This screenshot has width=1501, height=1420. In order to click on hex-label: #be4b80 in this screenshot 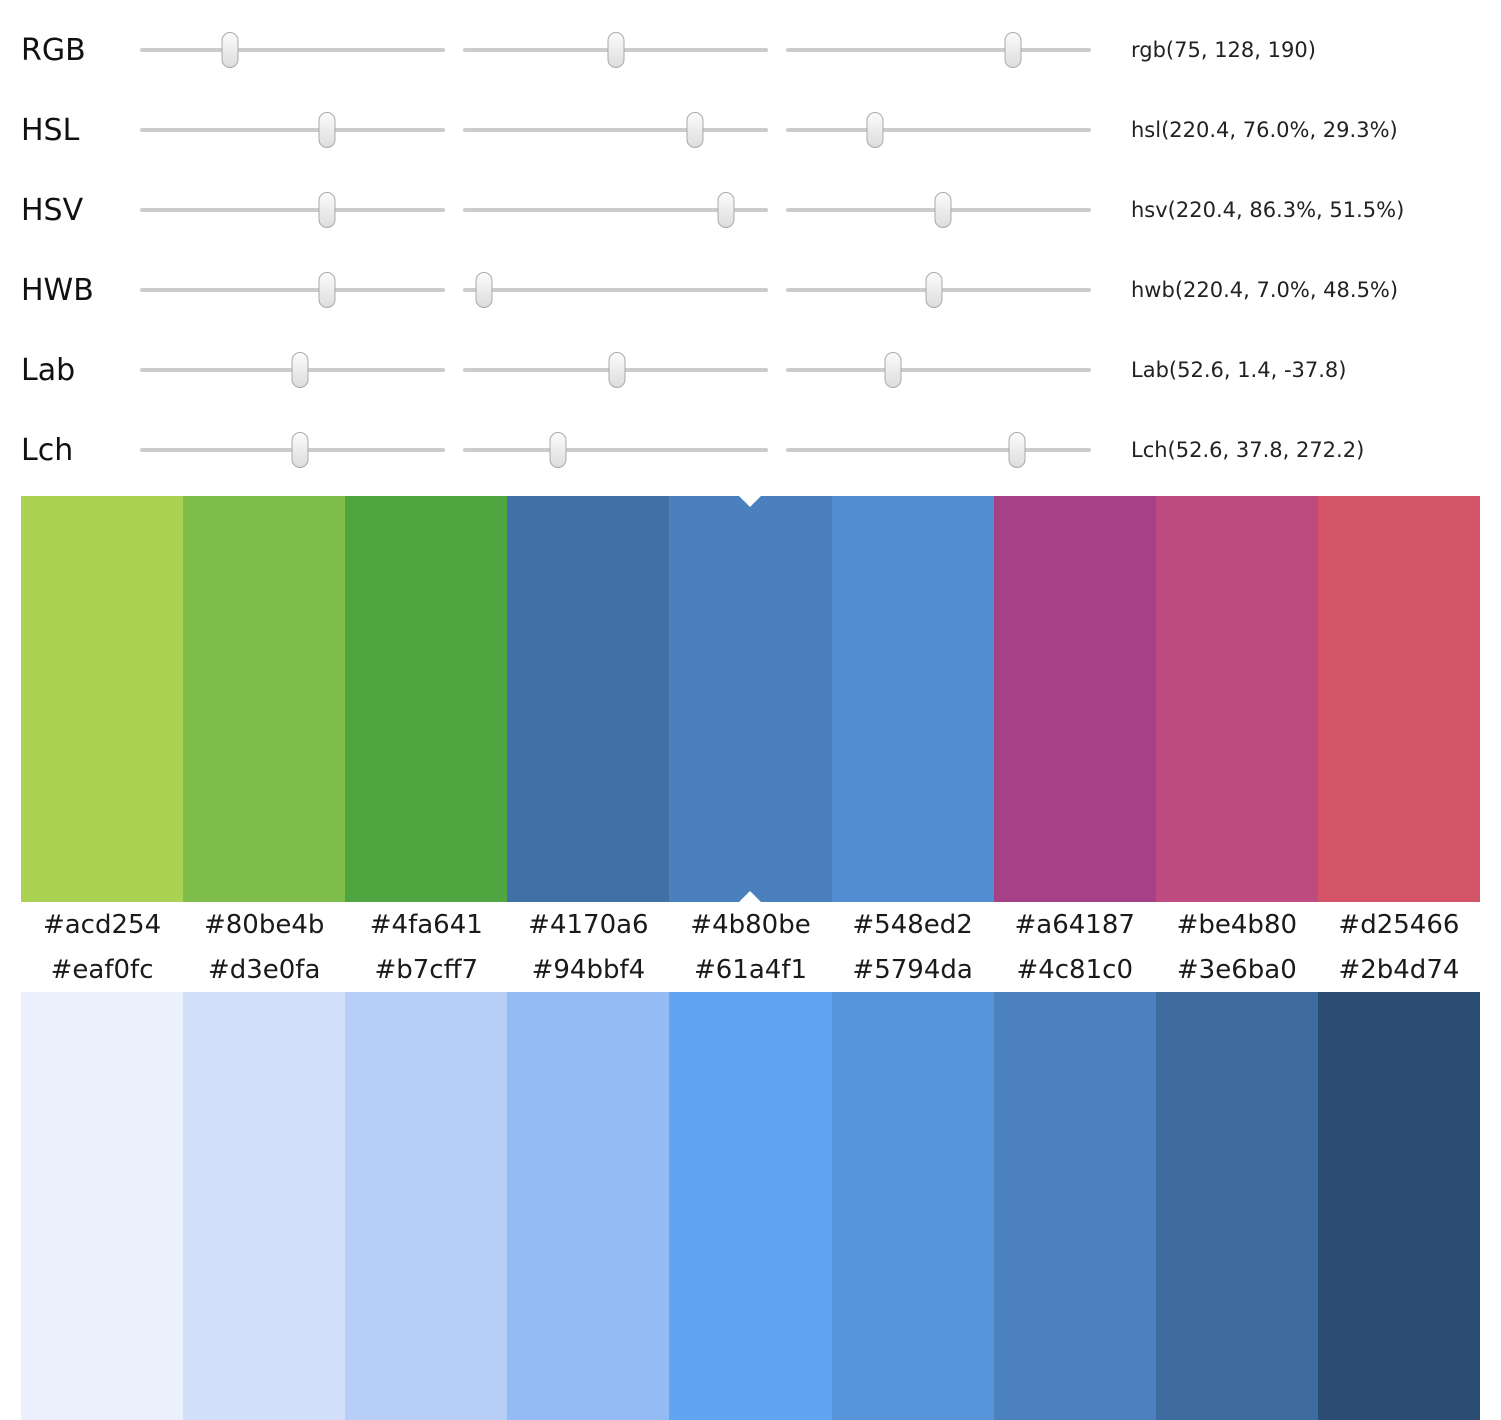, I will do `click(1237, 924)`.